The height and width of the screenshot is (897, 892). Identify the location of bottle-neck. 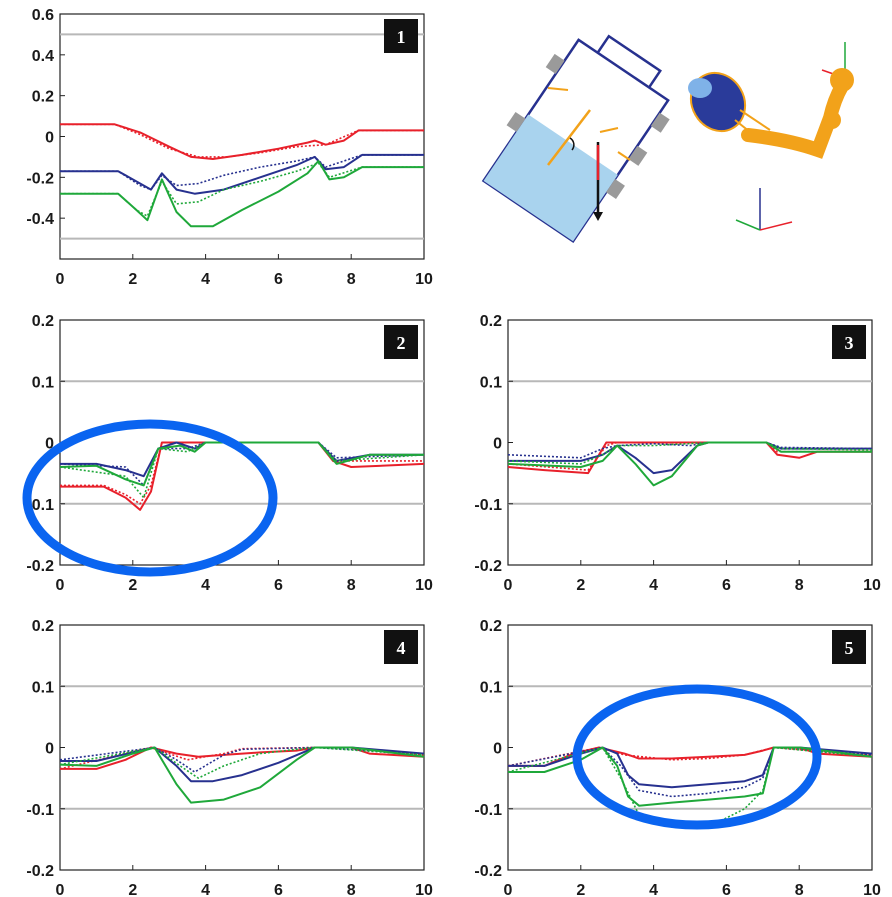
(629, 61).